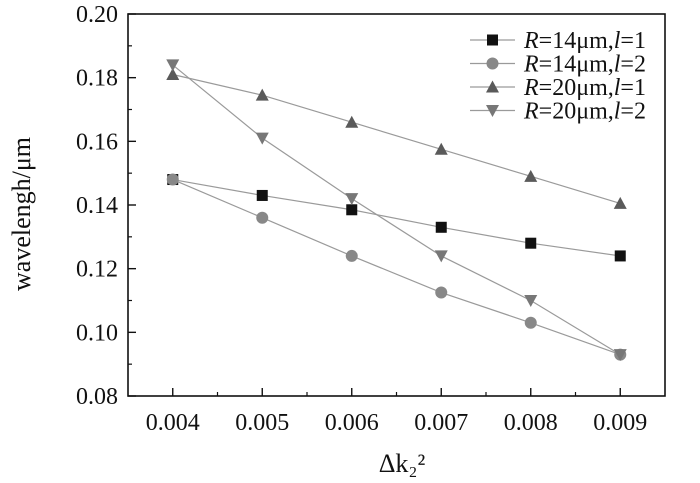  Describe the element at coordinates (173, 423) in the screenshot. I see `x-tick-label: 0.004` at that location.